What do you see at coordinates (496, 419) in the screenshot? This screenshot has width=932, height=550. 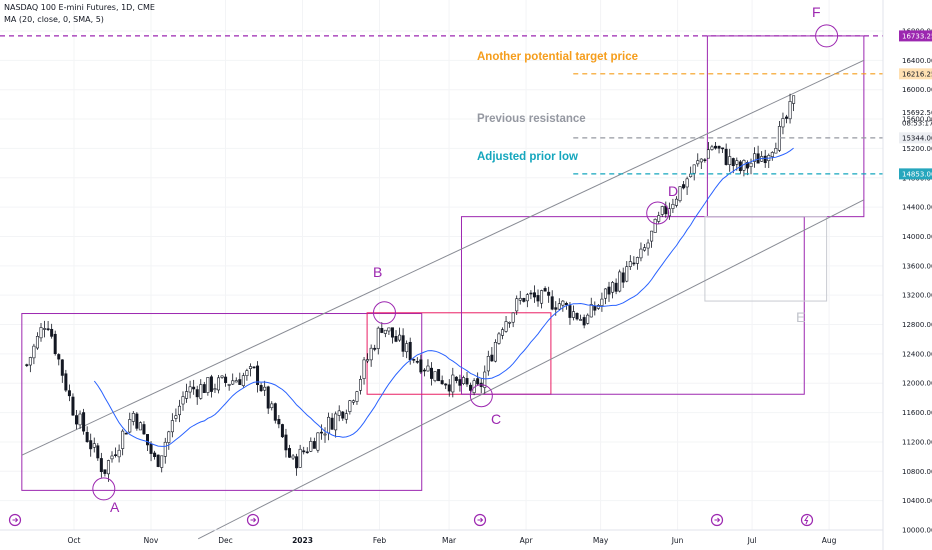 I see `point-label-c: C` at bounding box center [496, 419].